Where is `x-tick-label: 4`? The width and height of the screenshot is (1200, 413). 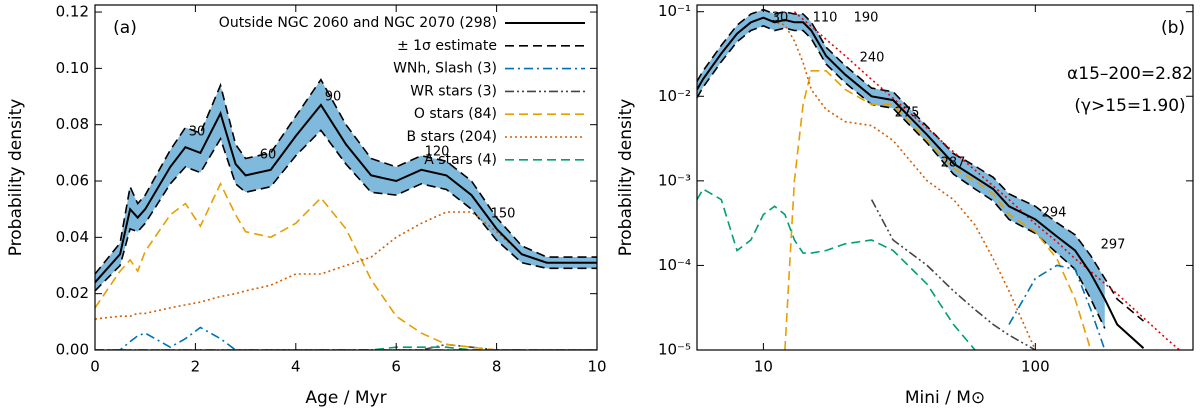 x-tick-label: 4 is located at coordinates (296, 367).